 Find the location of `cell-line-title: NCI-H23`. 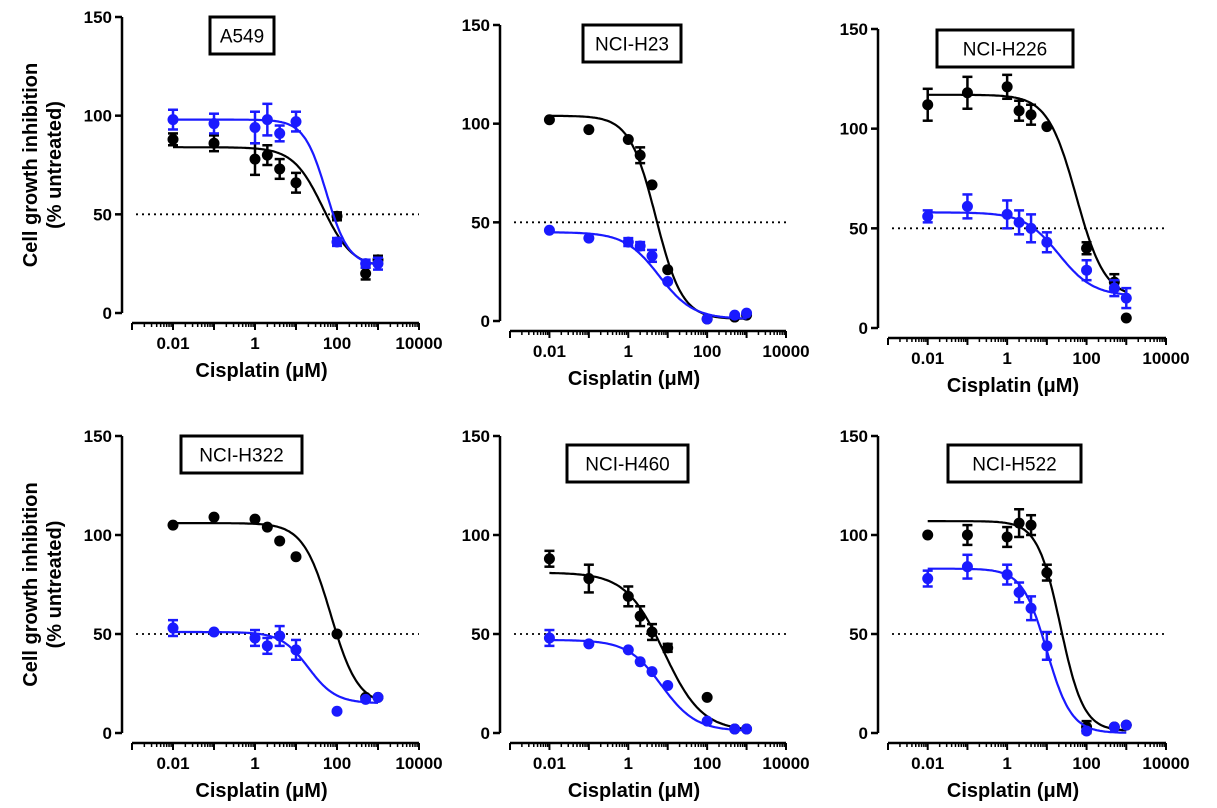

cell-line-title: NCI-H23 is located at coordinates (632, 45).